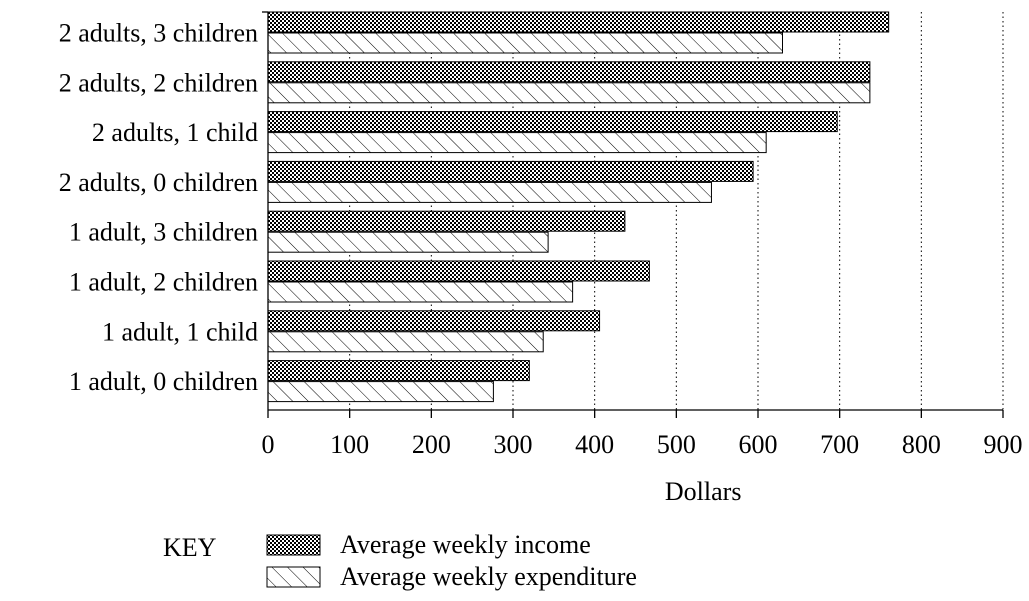 The height and width of the screenshot is (601, 1029). Describe the element at coordinates (703, 491) in the screenshot. I see `x-axis-title: Dollars` at that location.